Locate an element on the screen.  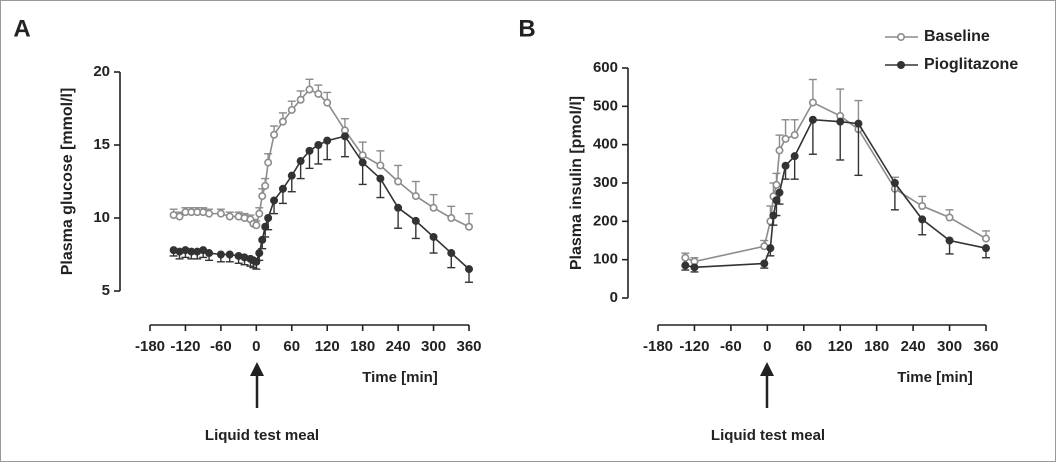
x-tick-label: 240 is located at coordinates (913, 346).